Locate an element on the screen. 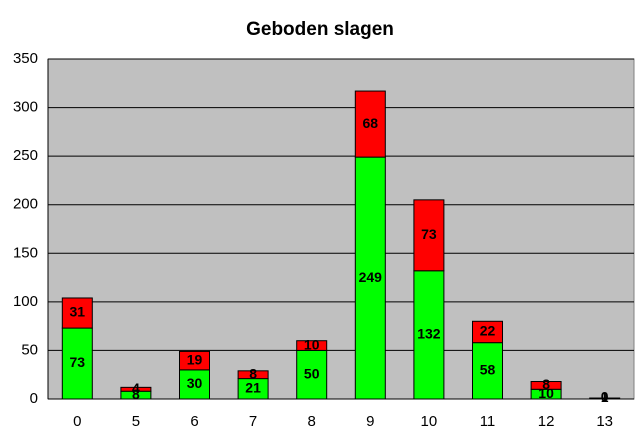 This screenshot has width=641, height=443. value-label: 31 is located at coordinates (78, 312).